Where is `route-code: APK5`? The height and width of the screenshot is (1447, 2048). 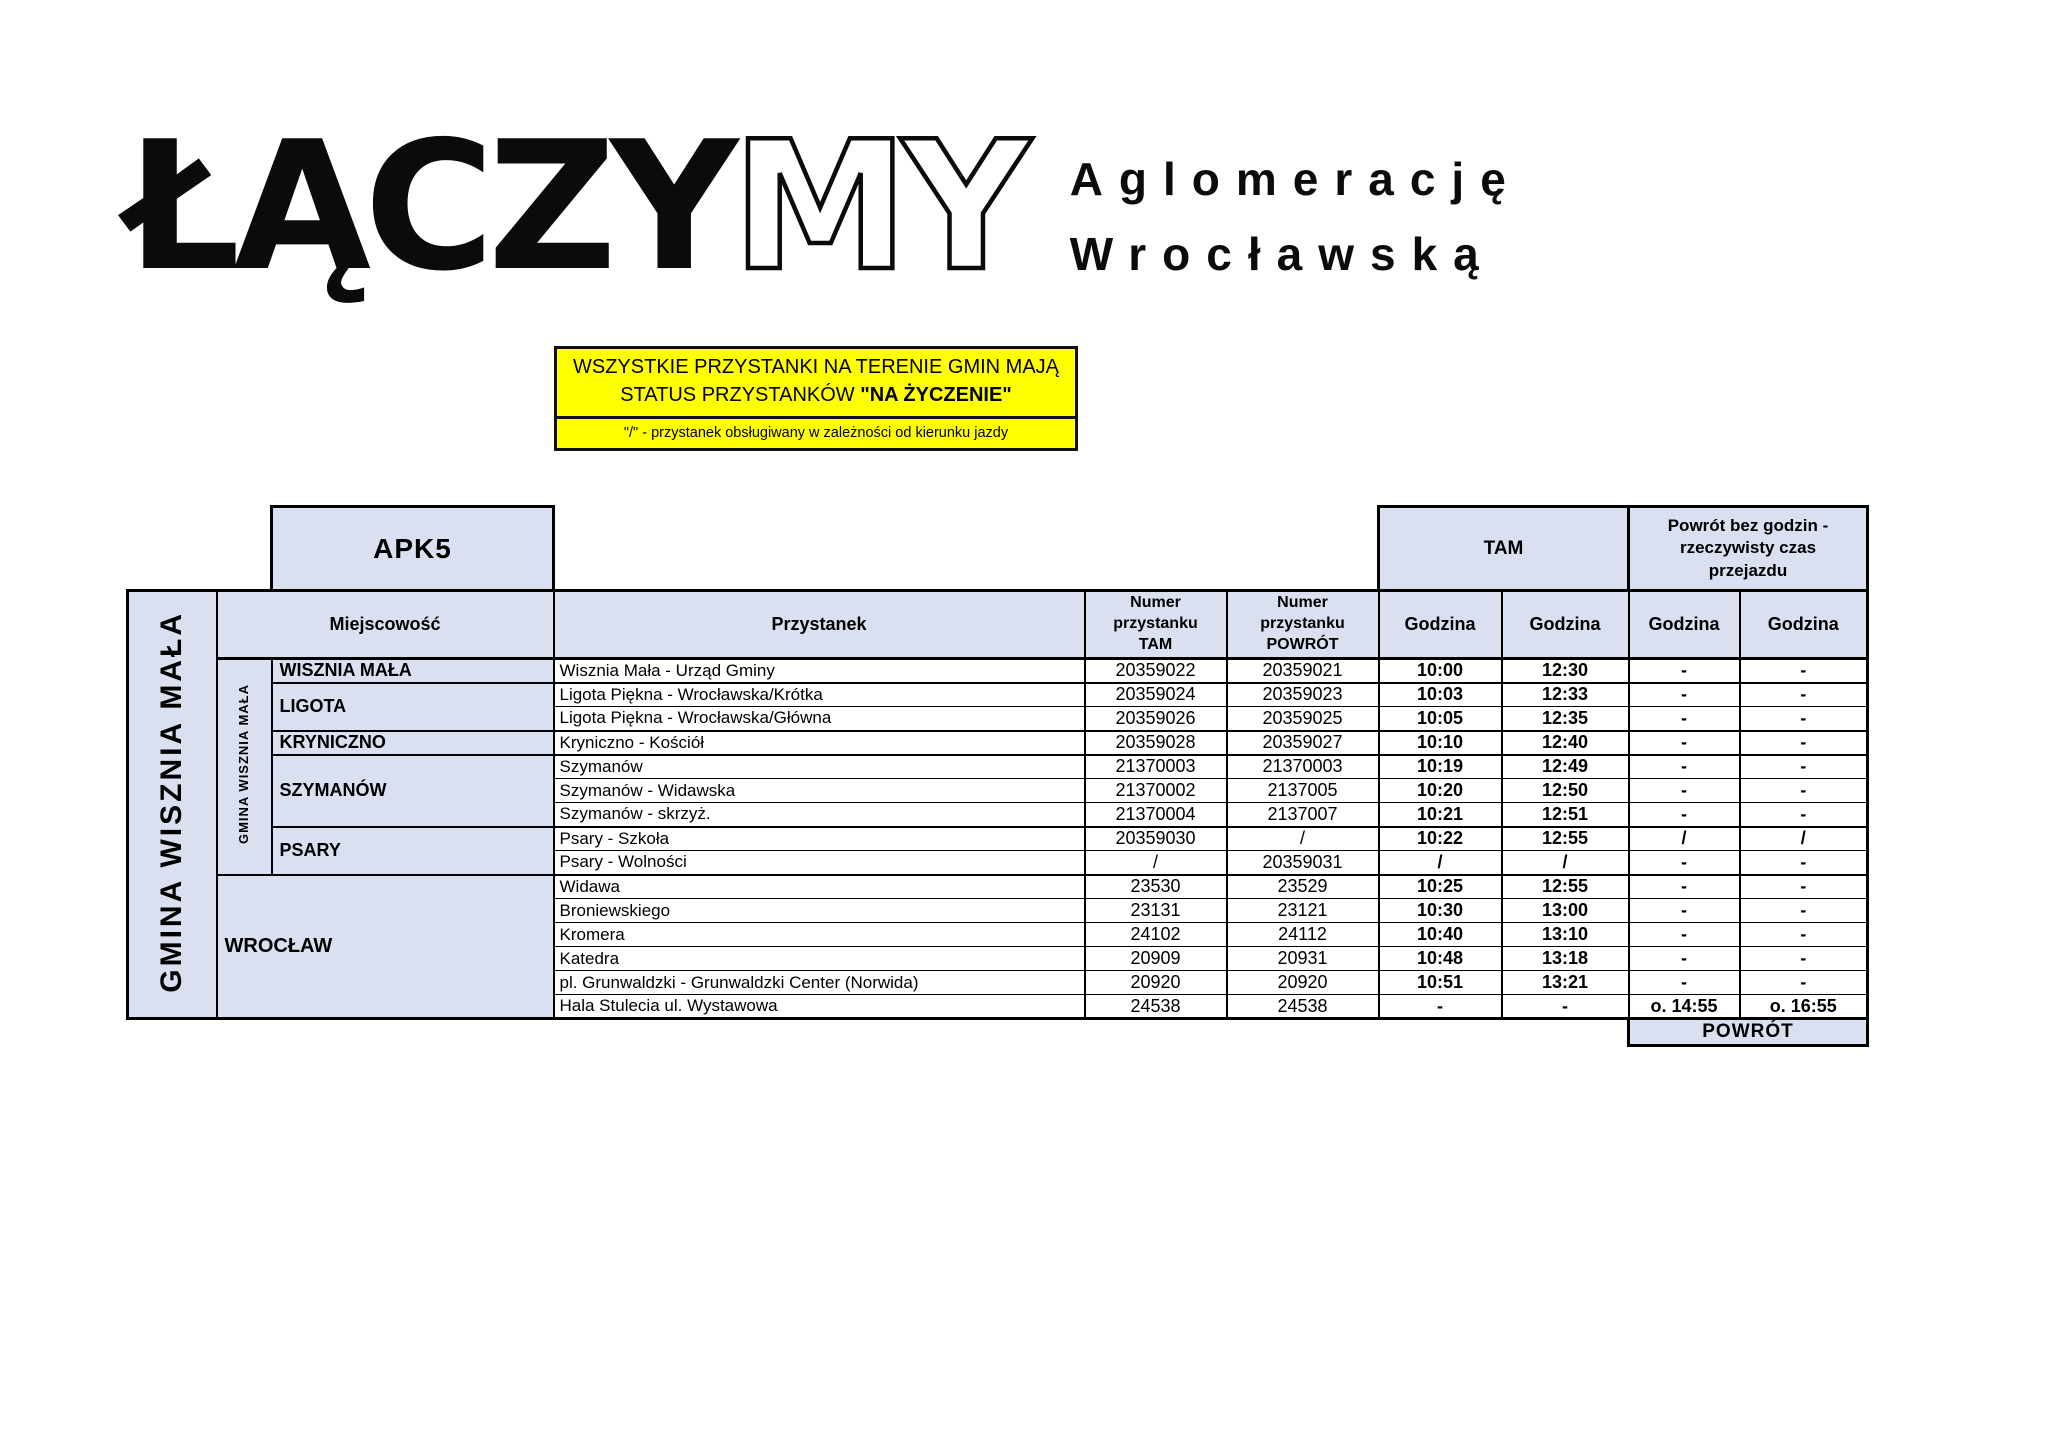 route-code: APK5 is located at coordinates (412, 548).